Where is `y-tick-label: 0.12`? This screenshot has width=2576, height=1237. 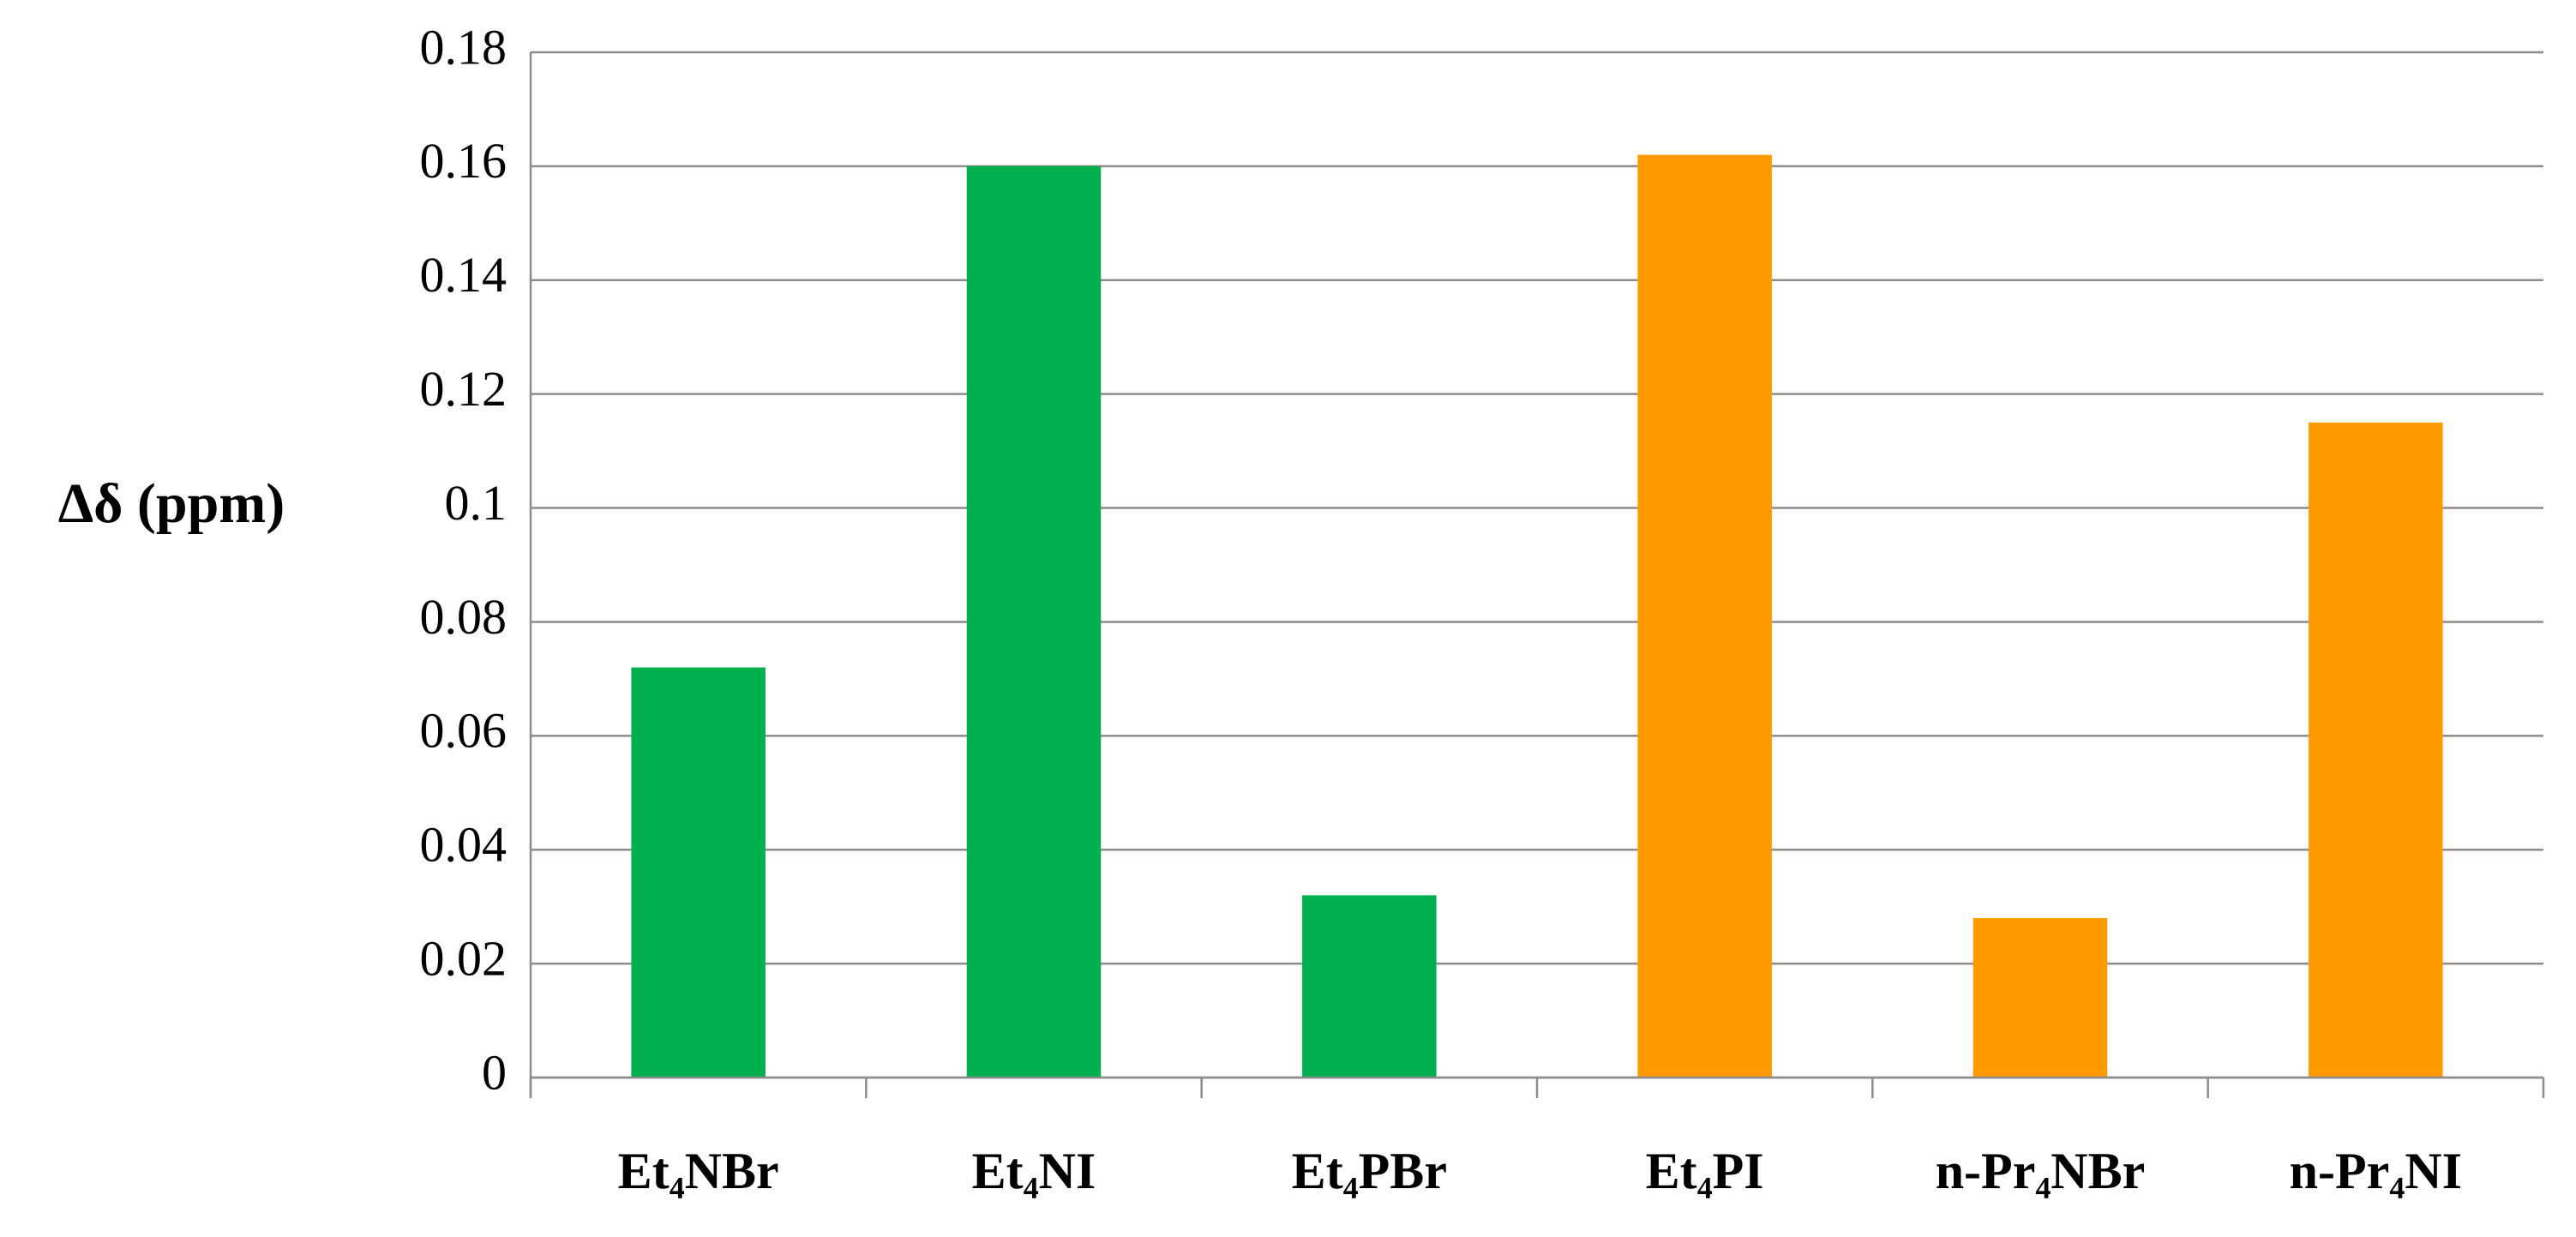
y-tick-label: 0.12 is located at coordinates (463, 389).